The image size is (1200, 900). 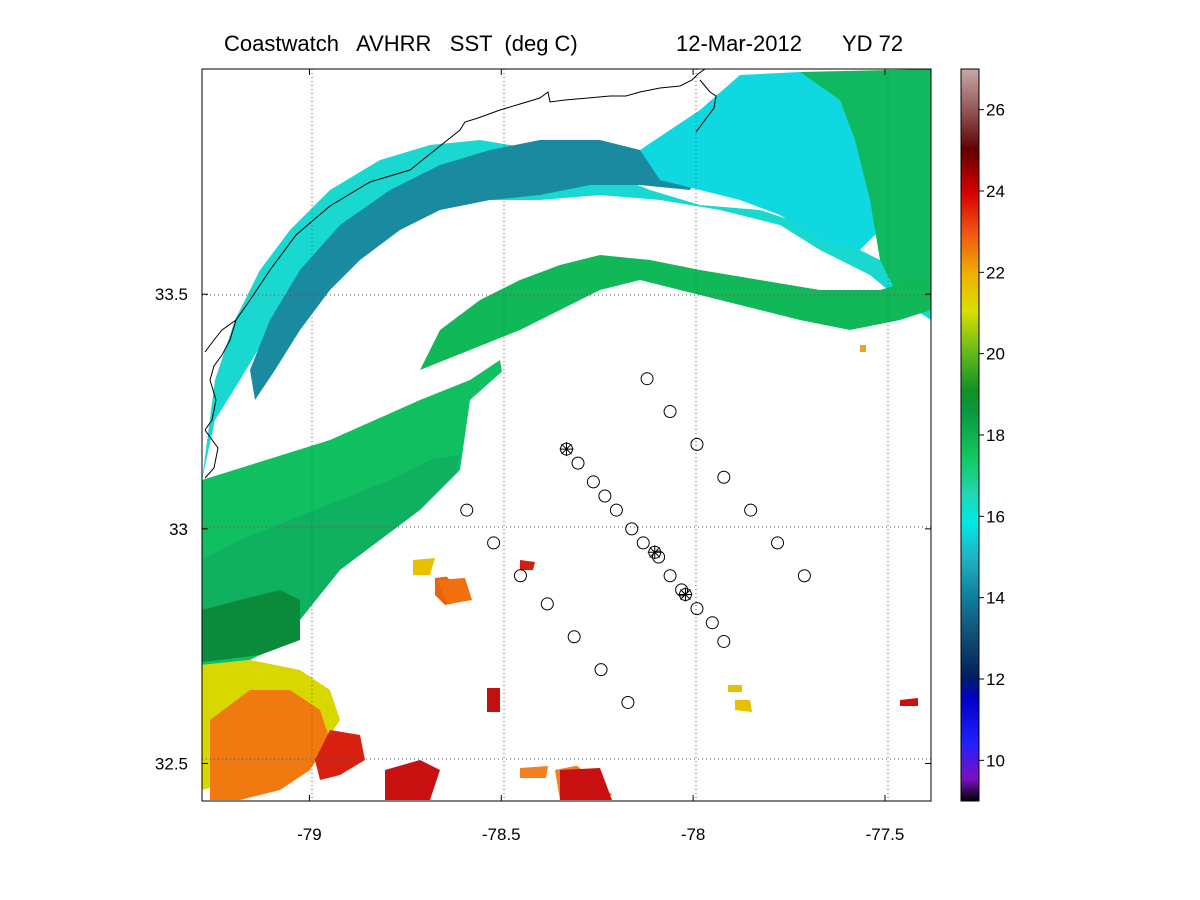 I want to click on sst-band-orange-south, so click(x=270, y=745).